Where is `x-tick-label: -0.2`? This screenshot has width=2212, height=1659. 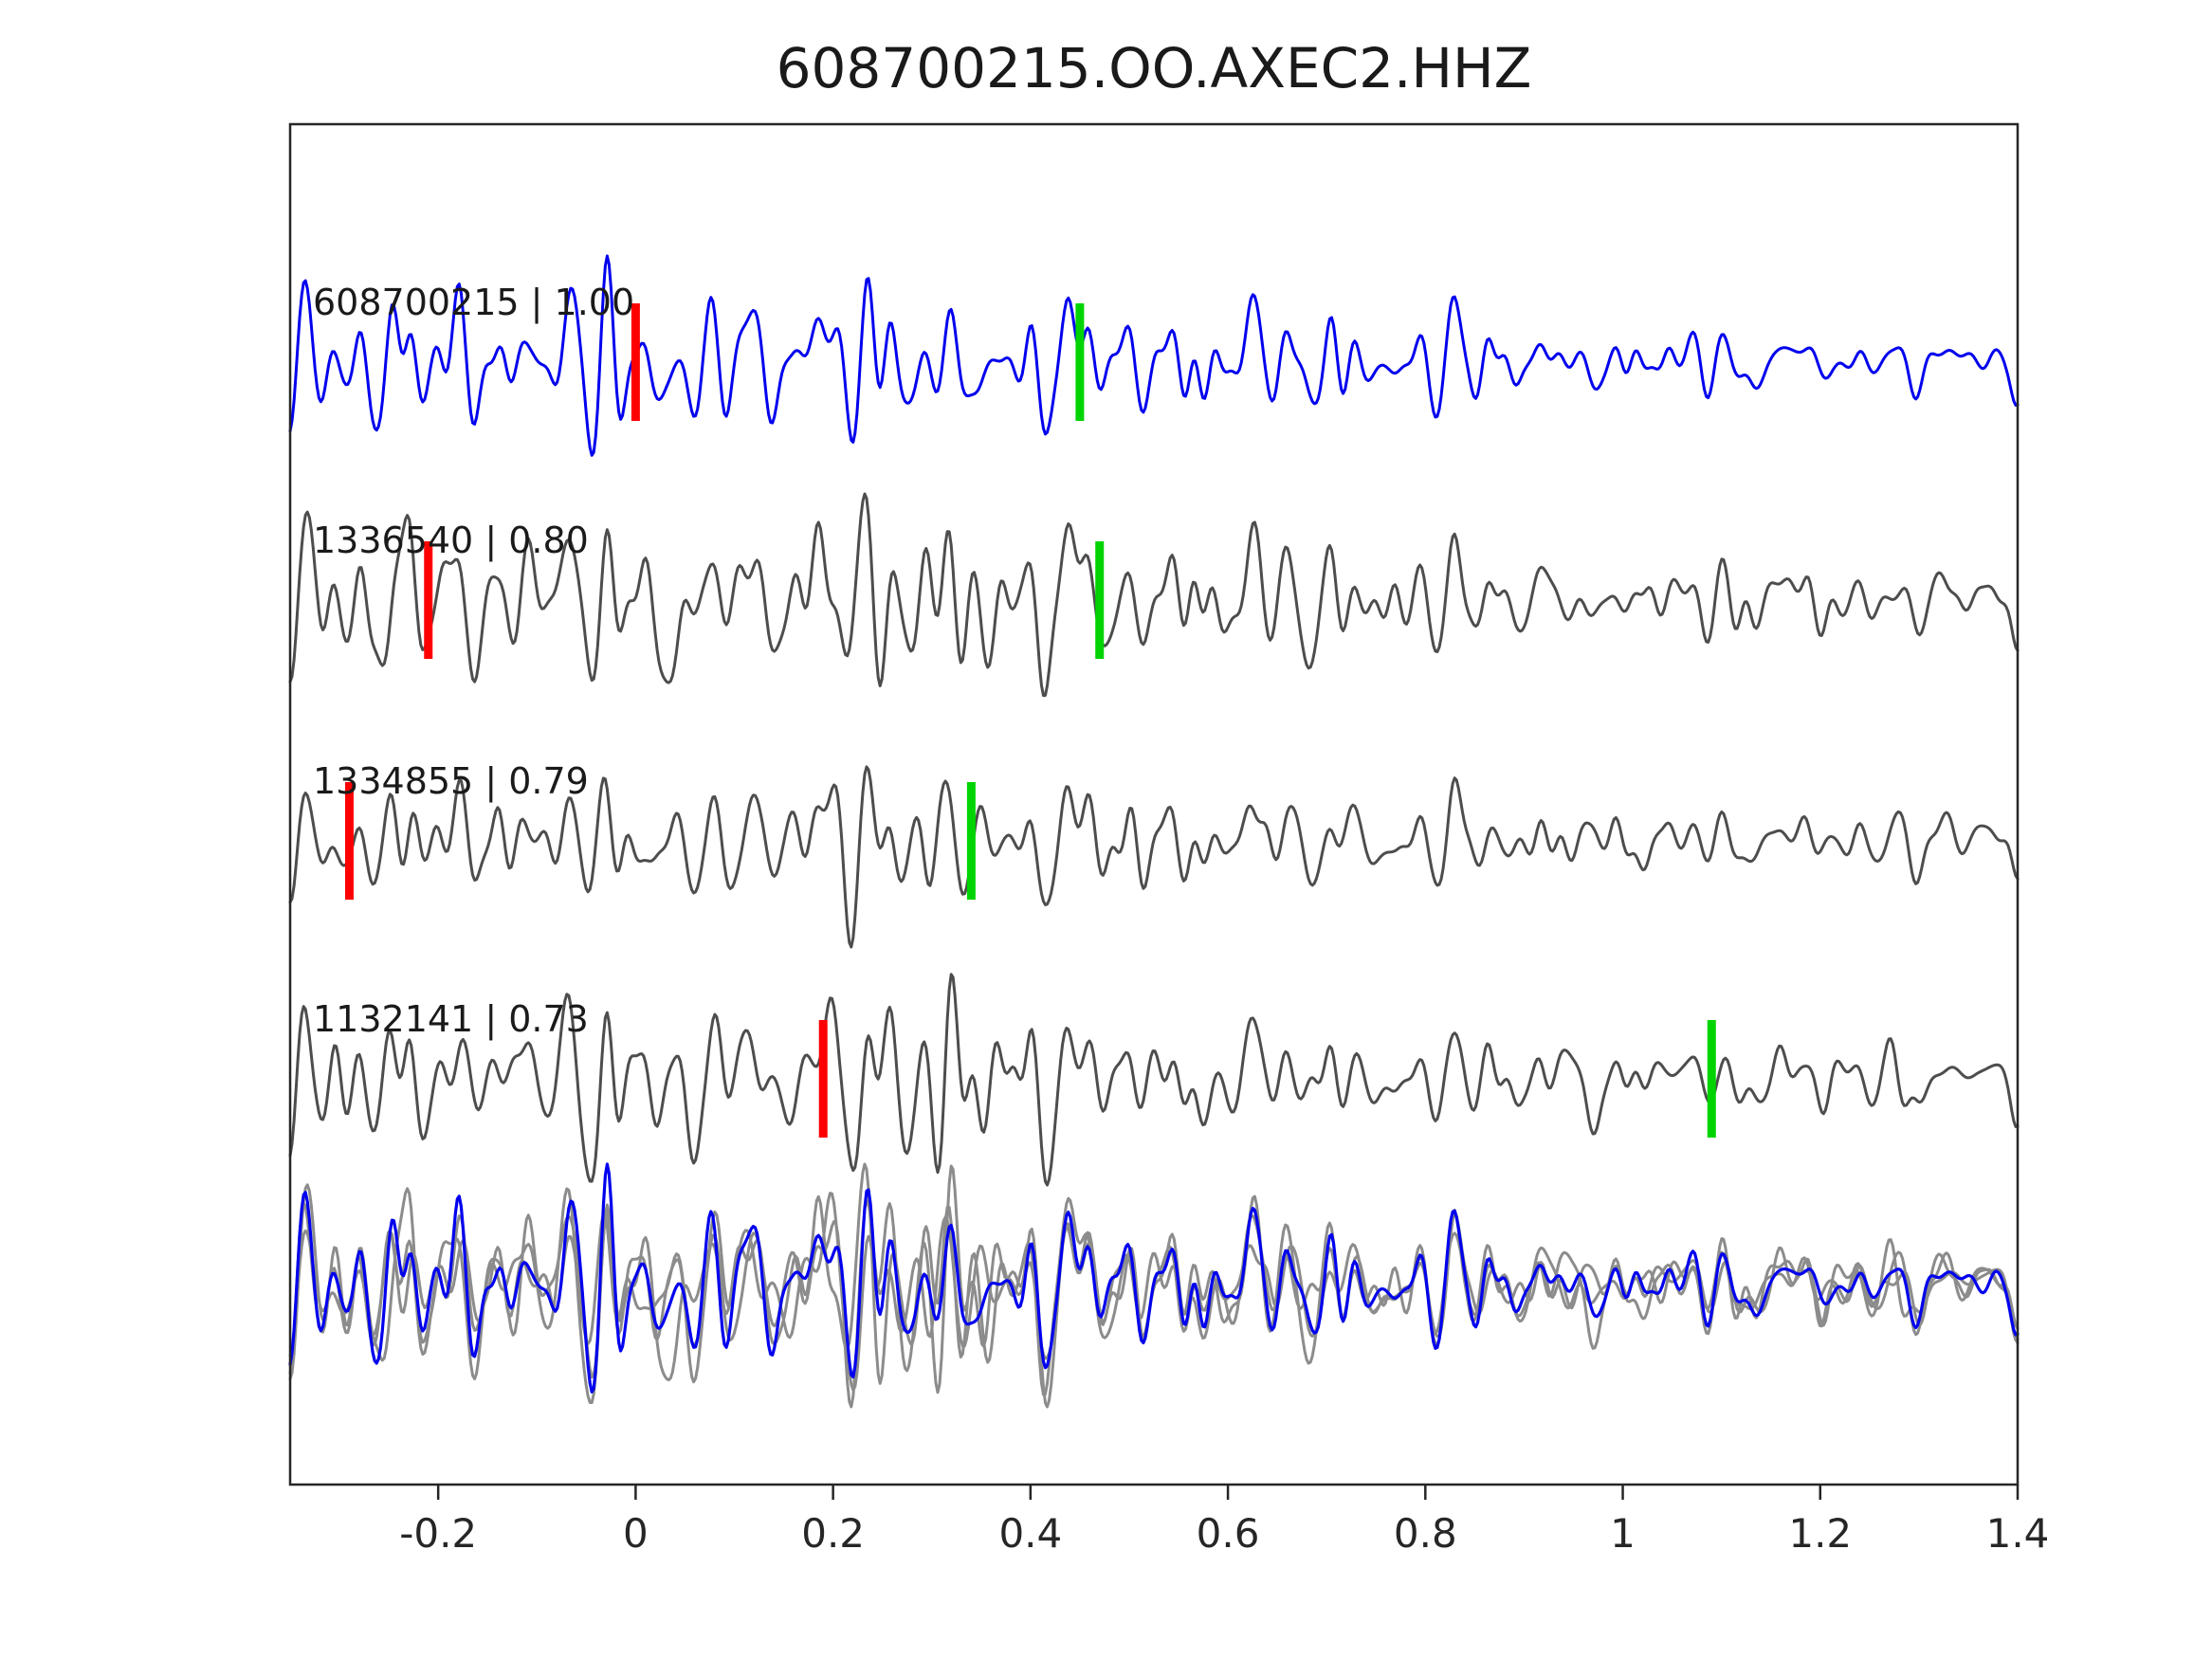
x-tick-label: -0.2 is located at coordinates (438, 1533).